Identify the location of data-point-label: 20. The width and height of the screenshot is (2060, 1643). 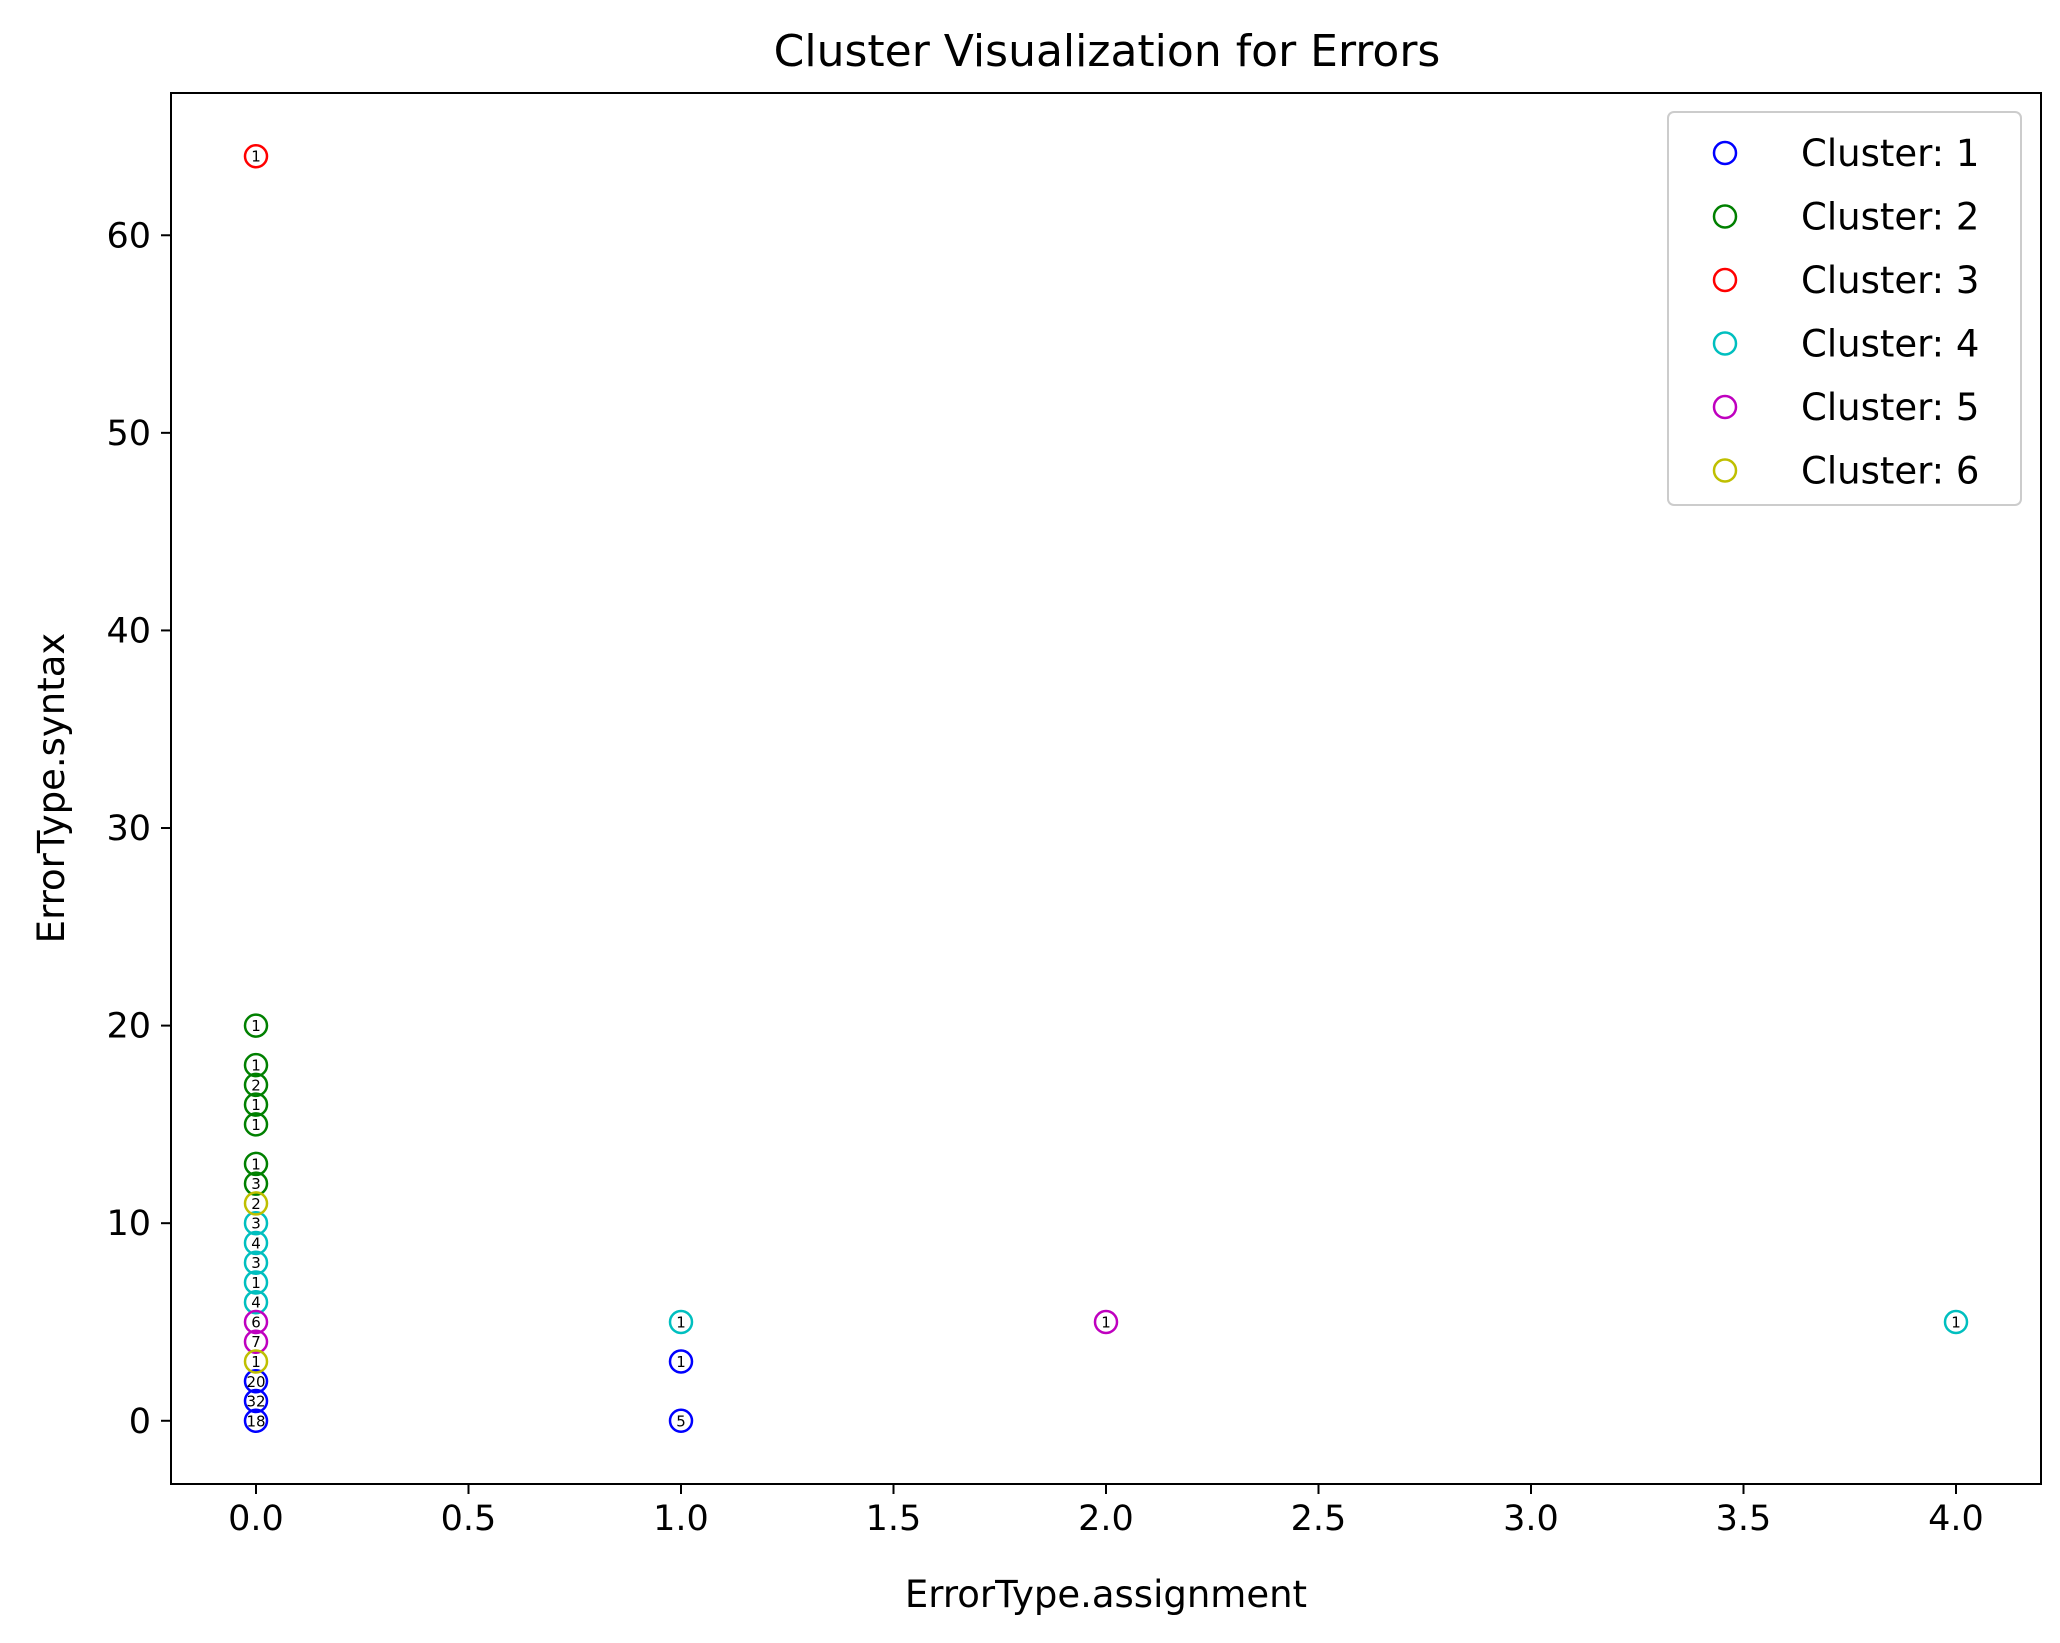
(255, 1382).